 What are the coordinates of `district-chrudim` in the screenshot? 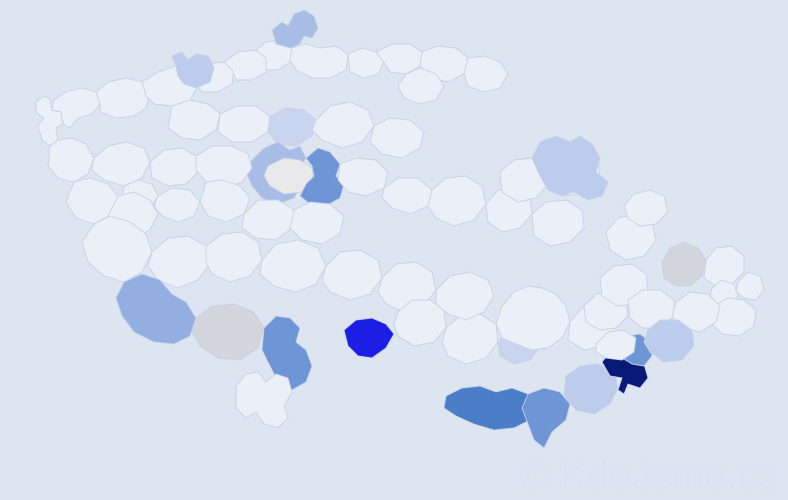 It's located at (457, 201).